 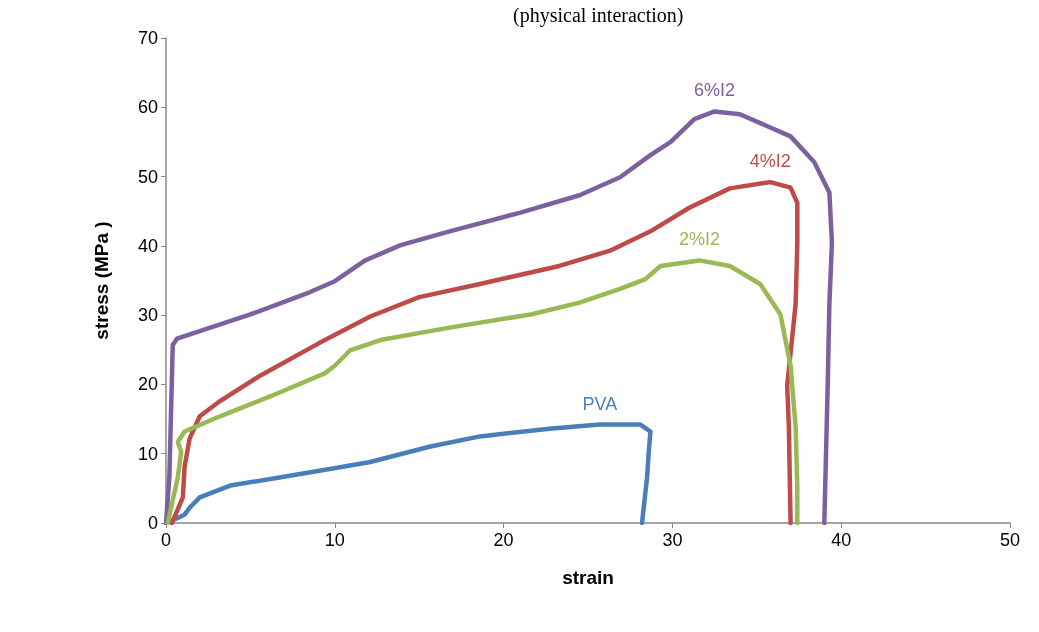 I want to click on y-tick-label: 50, so click(x=147, y=176).